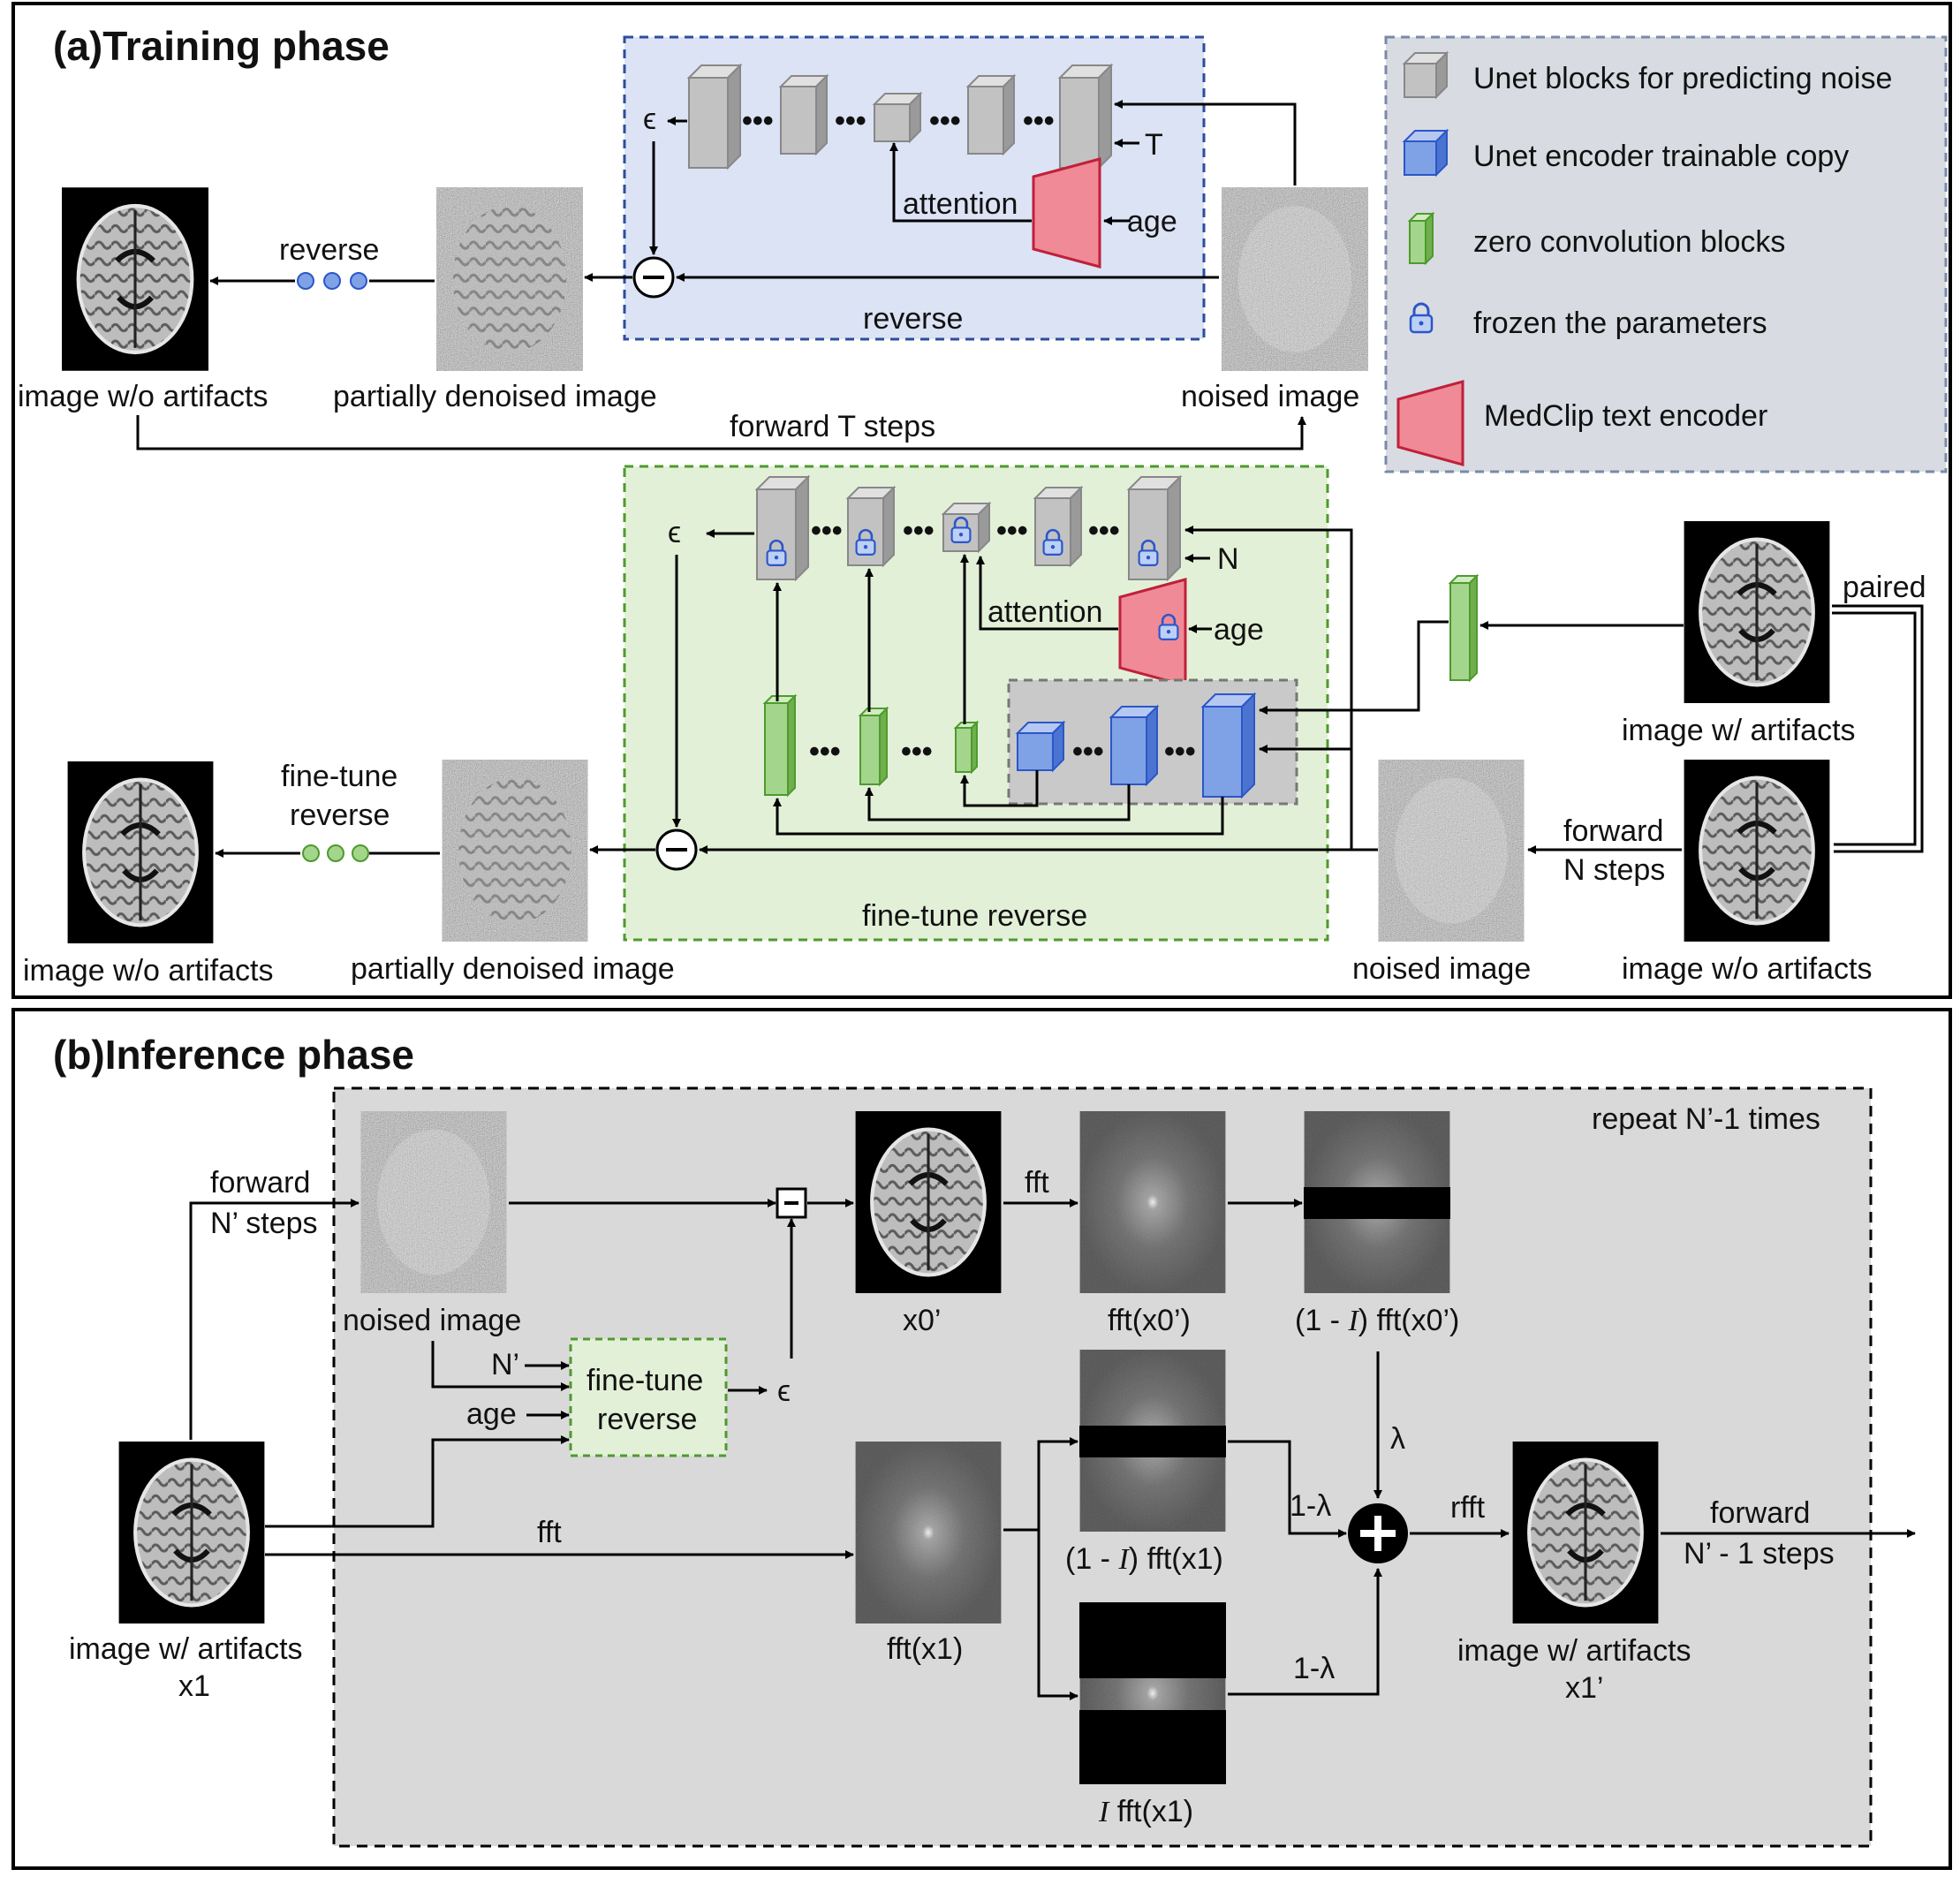 The height and width of the screenshot is (1877, 1960). Describe the element at coordinates (1613, 831) in the screenshot. I see `forward-n-label: forward` at that location.